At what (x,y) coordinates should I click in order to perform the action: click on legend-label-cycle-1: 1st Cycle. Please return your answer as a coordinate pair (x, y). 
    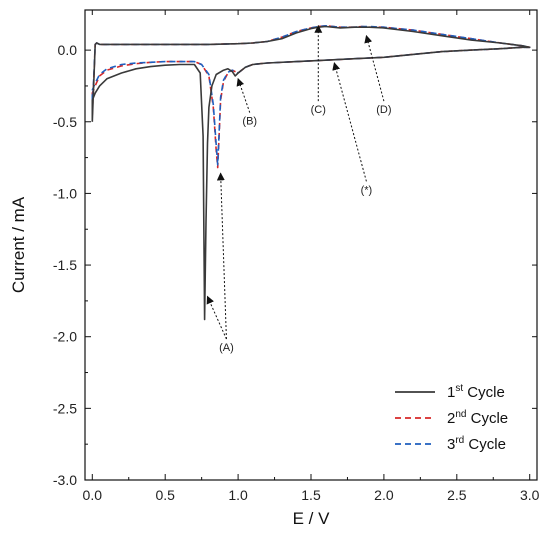
    Looking at the image, I should click on (476, 392).